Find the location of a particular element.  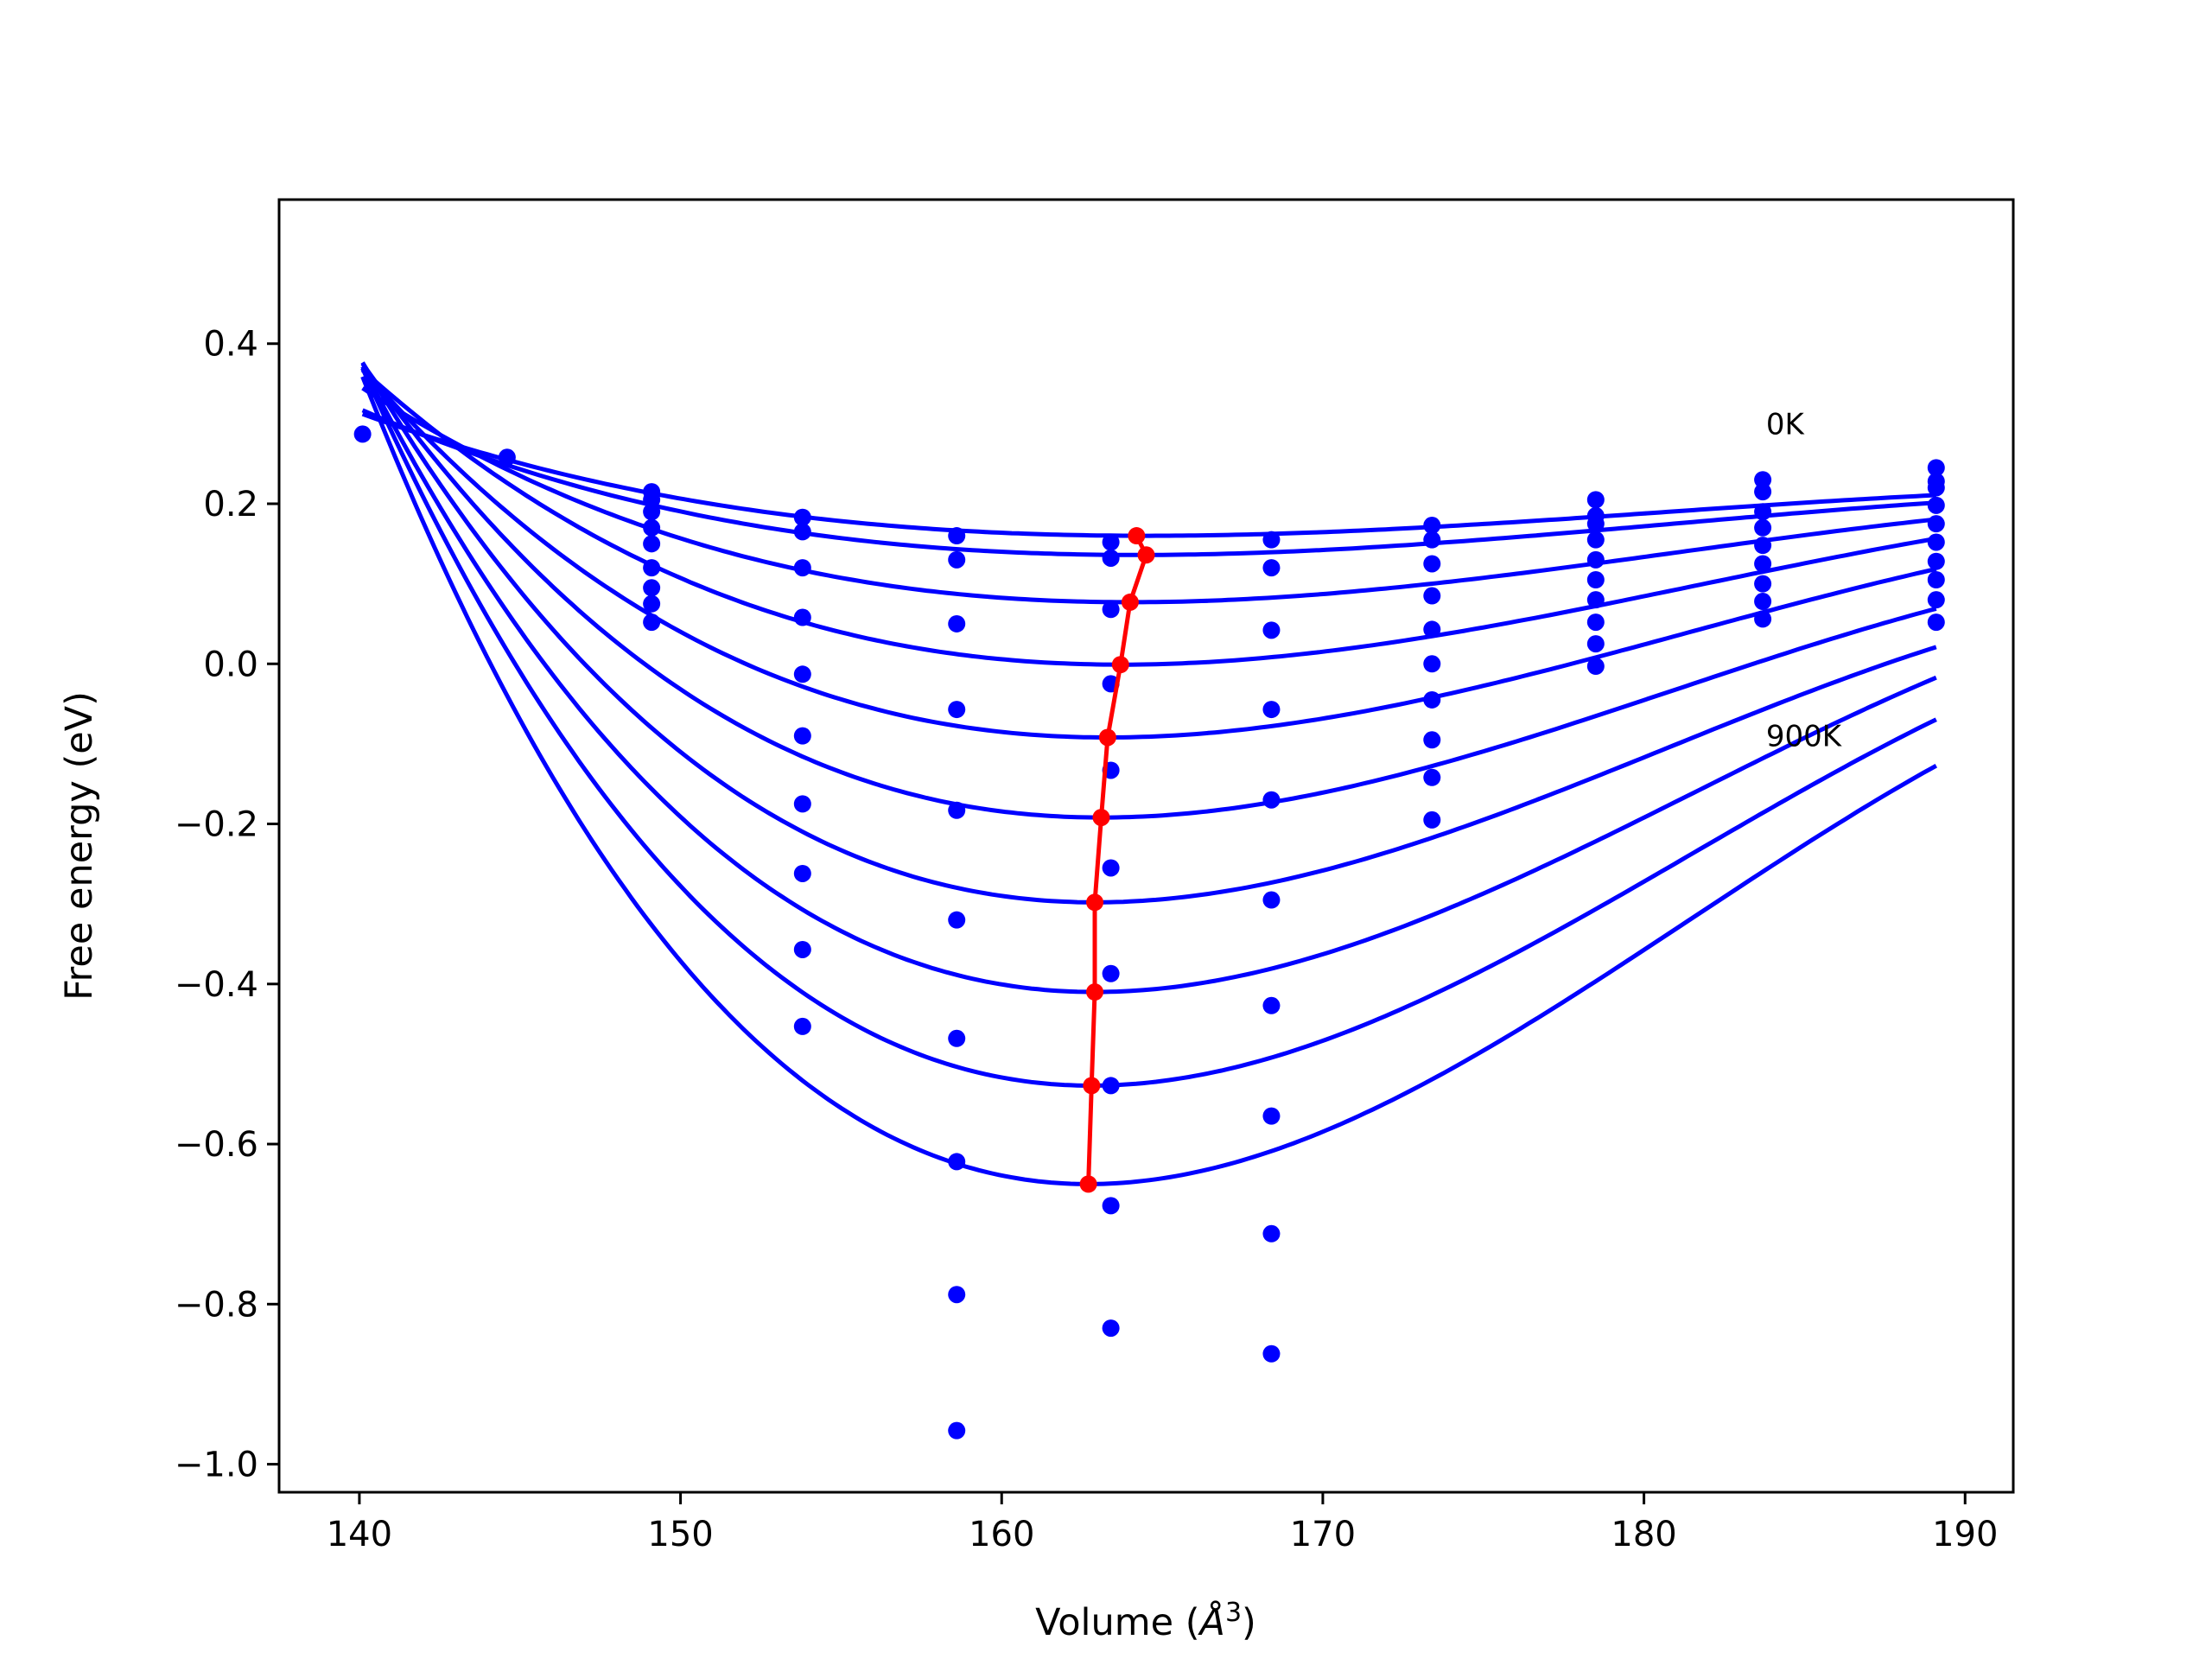

x-axis-label-exponent: 3 is located at coordinates (1233, 1613).